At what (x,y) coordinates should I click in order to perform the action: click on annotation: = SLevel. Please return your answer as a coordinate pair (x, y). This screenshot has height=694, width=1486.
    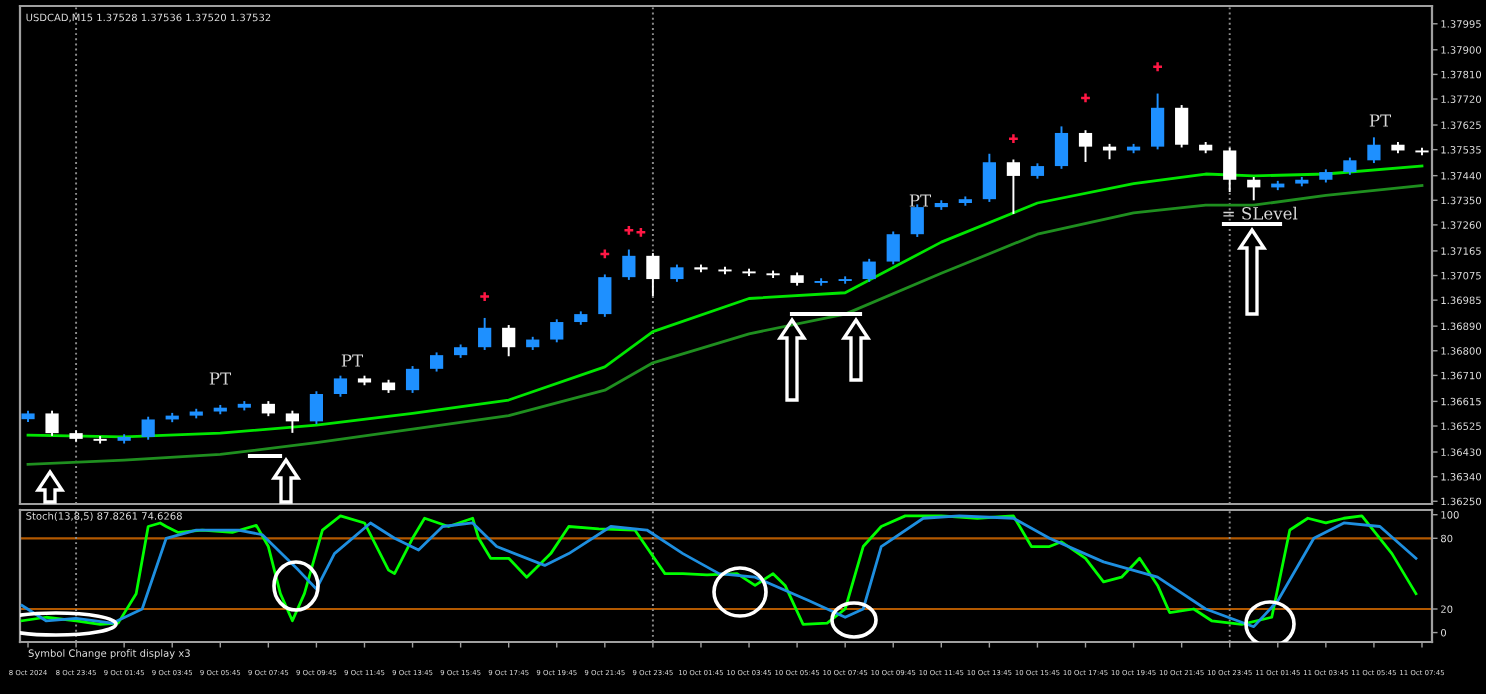
    Looking at the image, I should click on (1260, 213).